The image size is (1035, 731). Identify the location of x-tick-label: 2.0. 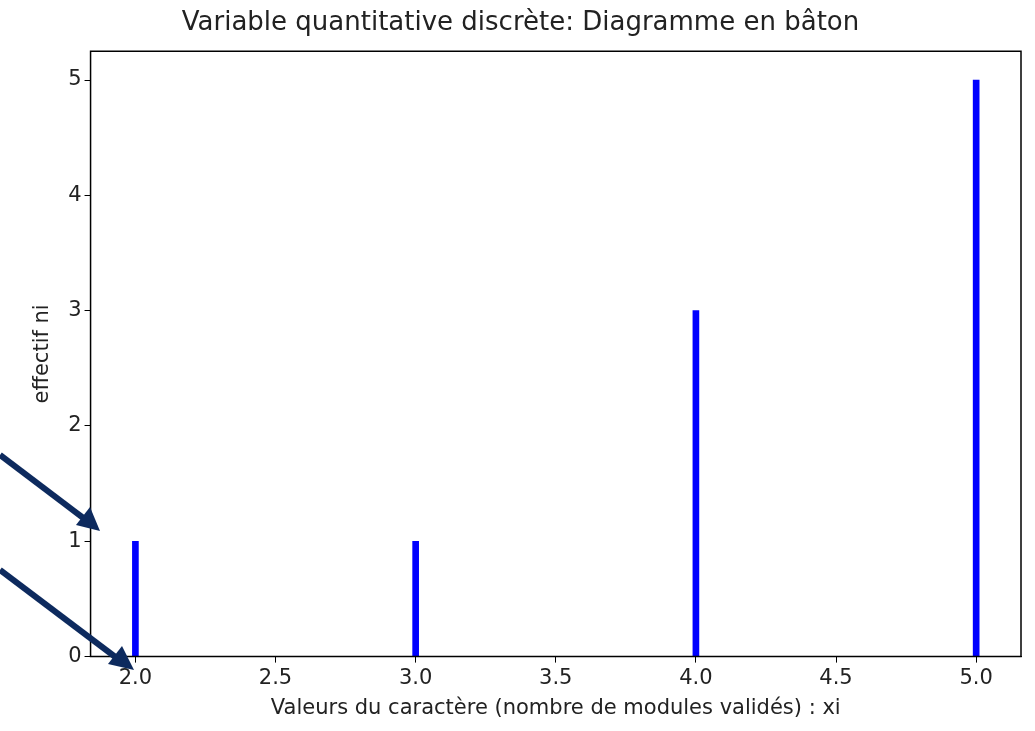
(135, 676).